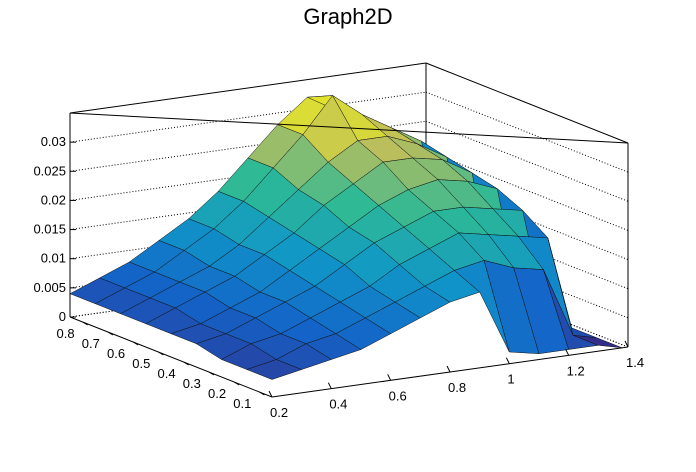 The image size is (696, 472). What do you see at coordinates (62, 316) in the screenshot?
I see `z-tick-label: 0` at bounding box center [62, 316].